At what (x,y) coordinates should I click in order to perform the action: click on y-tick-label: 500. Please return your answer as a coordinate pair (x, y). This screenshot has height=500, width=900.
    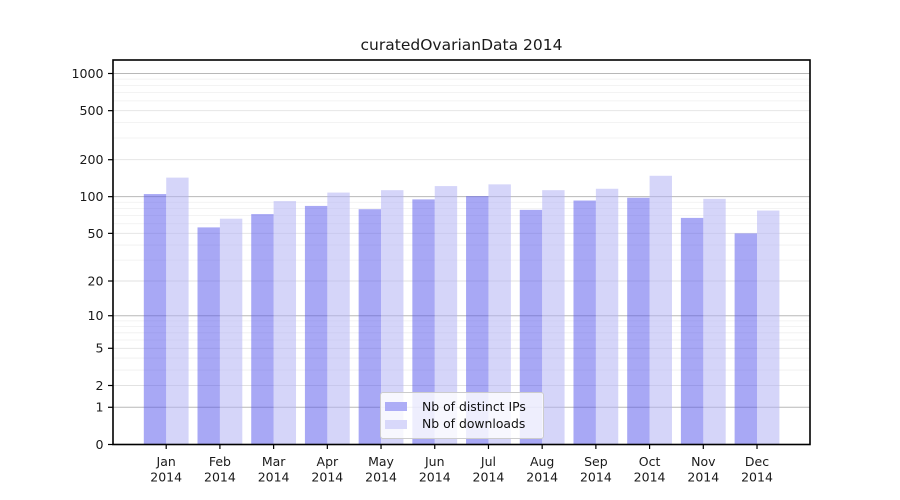
    Looking at the image, I should click on (91, 110).